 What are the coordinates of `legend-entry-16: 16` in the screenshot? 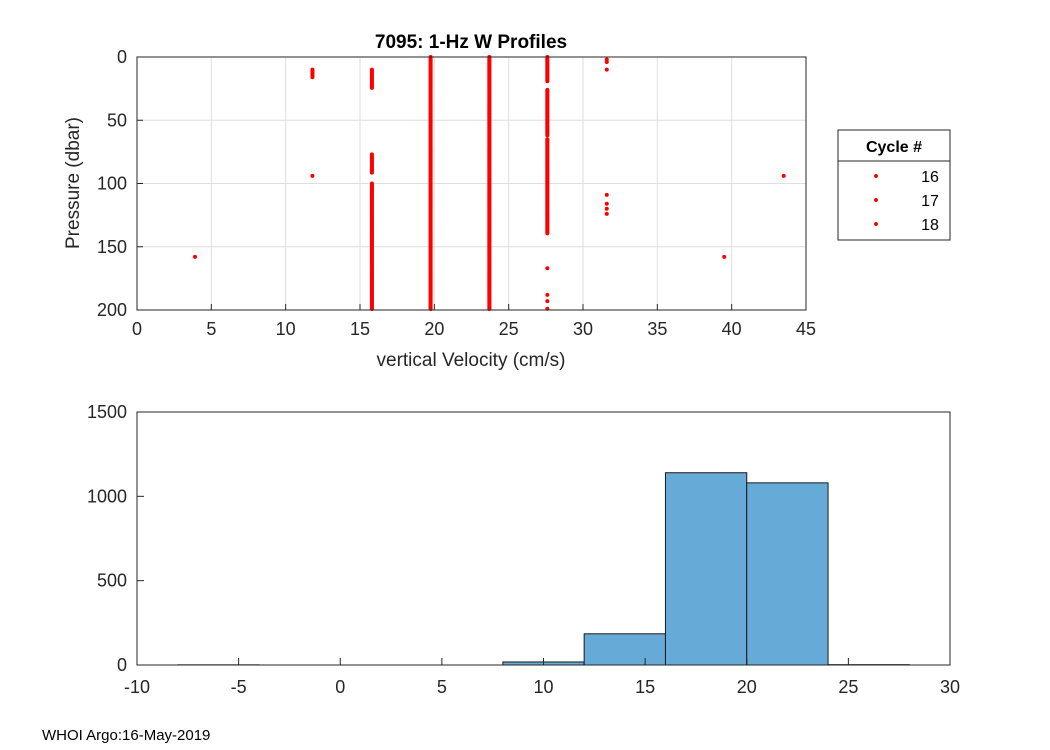 It's located at (930, 177).